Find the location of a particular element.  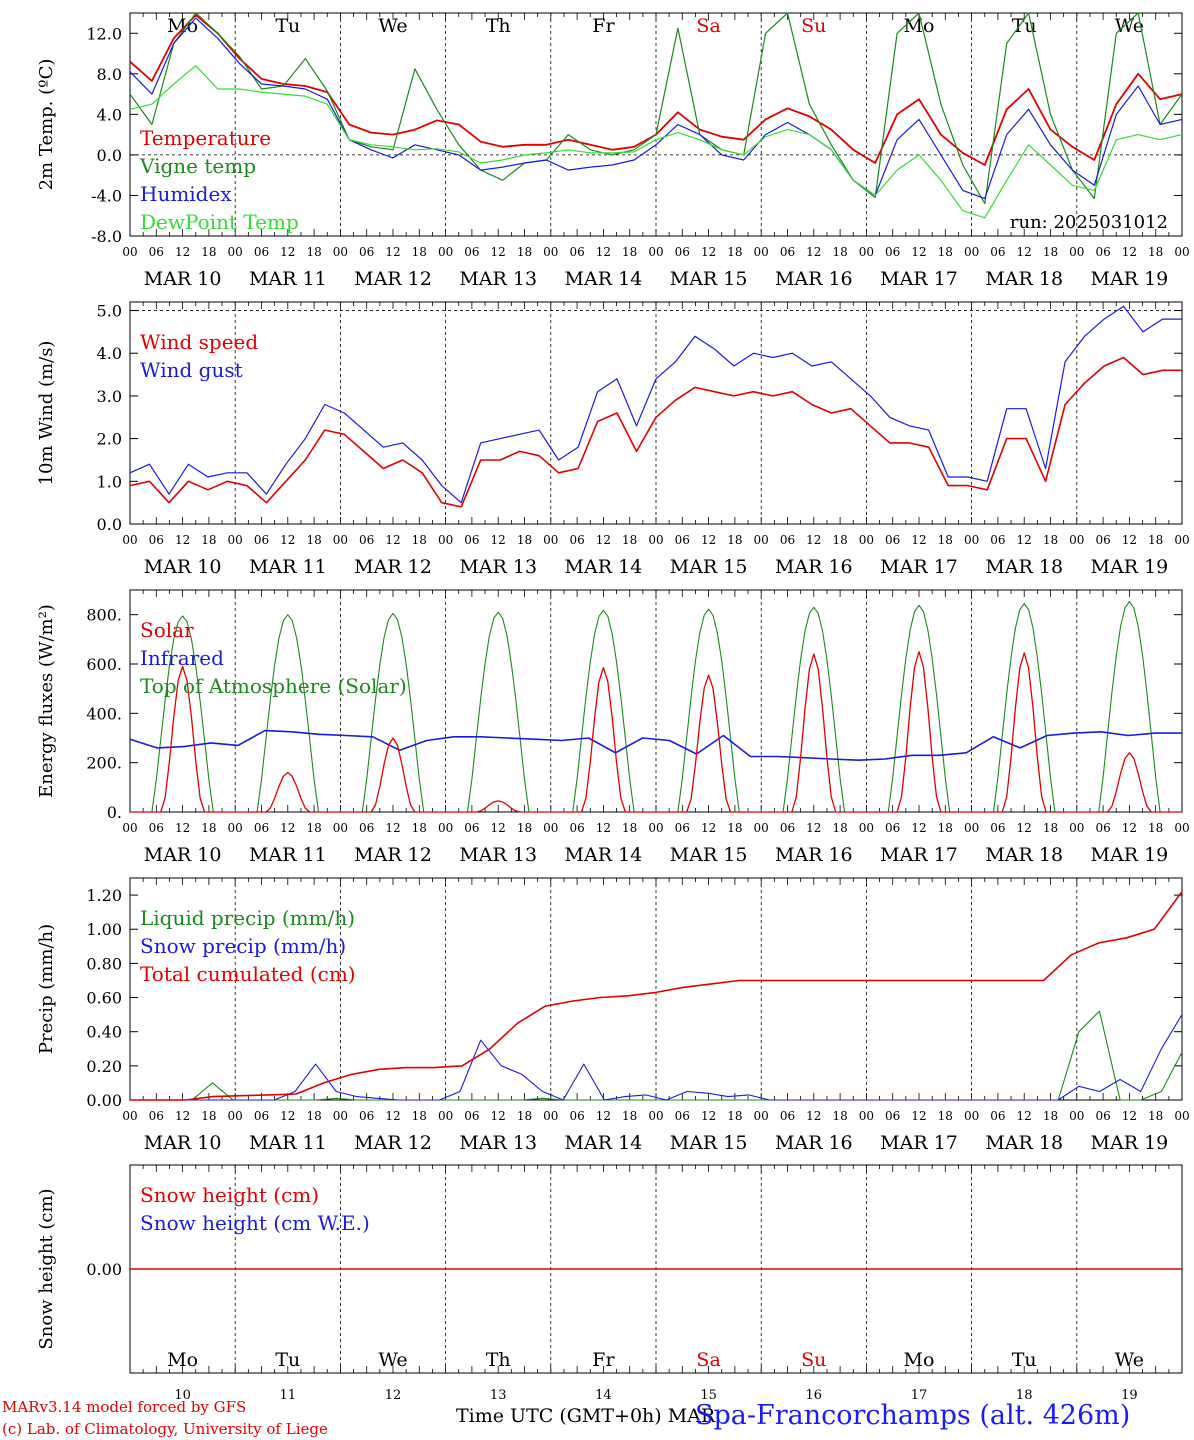

legend-entry: Top of Atmosphere (Solar) is located at coordinates (273, 686).